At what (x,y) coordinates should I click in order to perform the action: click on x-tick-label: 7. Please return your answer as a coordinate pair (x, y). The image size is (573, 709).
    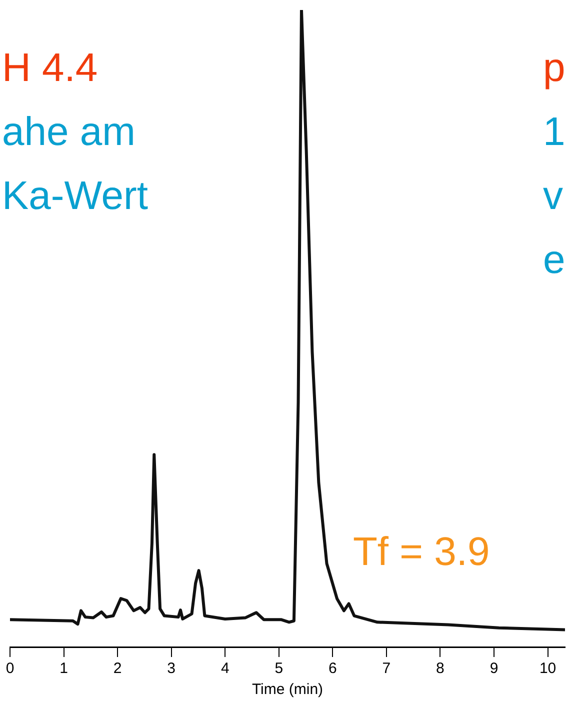
    Looking at the image, I should click on (386, 669).